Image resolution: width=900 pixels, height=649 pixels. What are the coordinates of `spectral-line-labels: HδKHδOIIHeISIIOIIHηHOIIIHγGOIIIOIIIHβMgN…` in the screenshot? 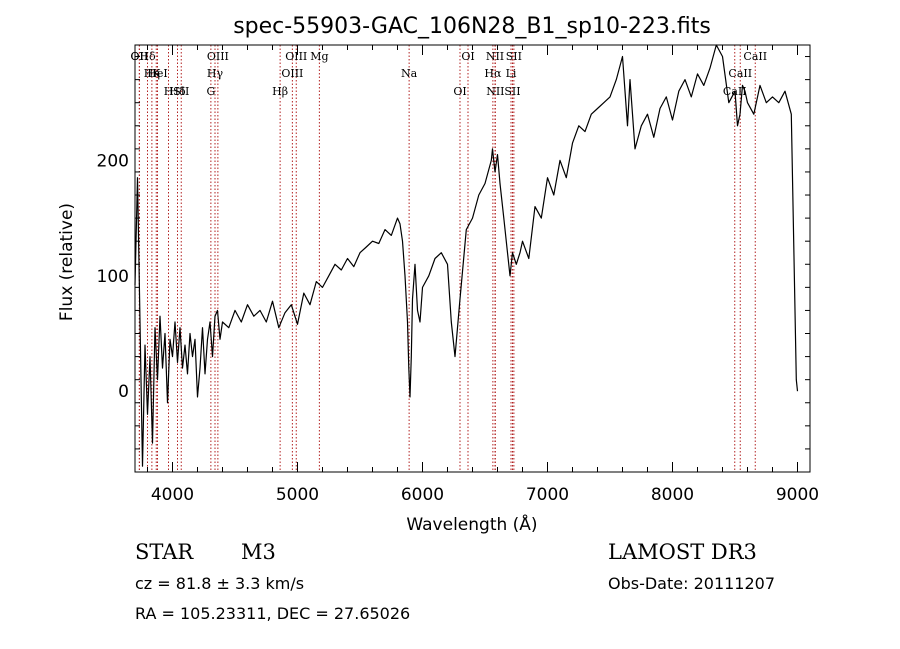 It's located at (449, 74).